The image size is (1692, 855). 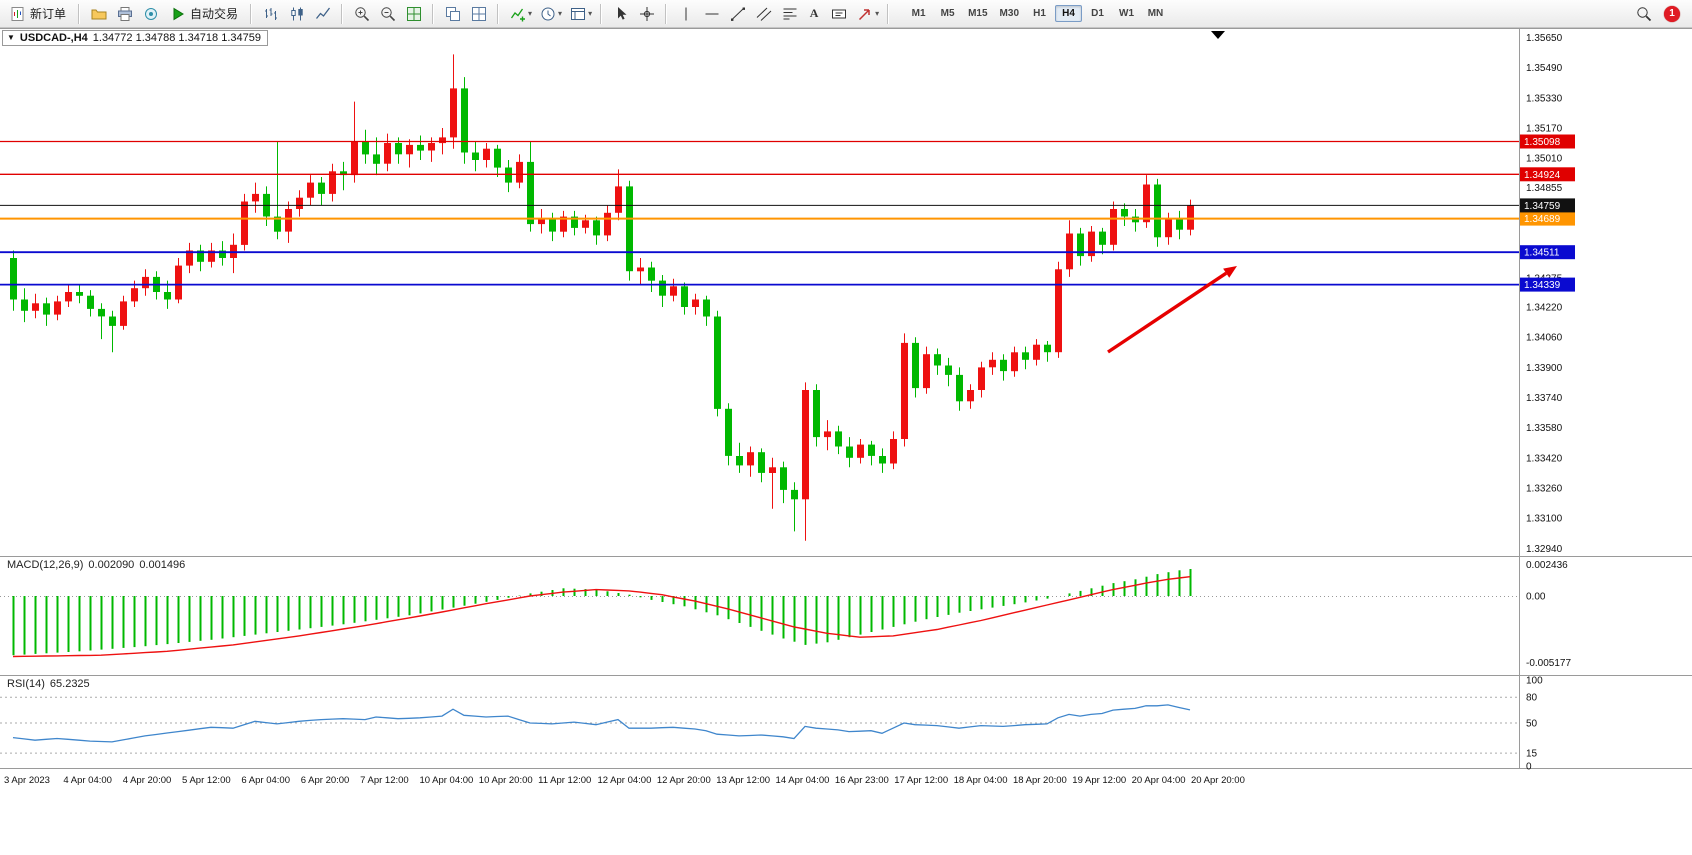 What do you see at coordinates (763, 14) in the screenshot?
I see `channel-tool-icon` at bounding box center [763, 14].